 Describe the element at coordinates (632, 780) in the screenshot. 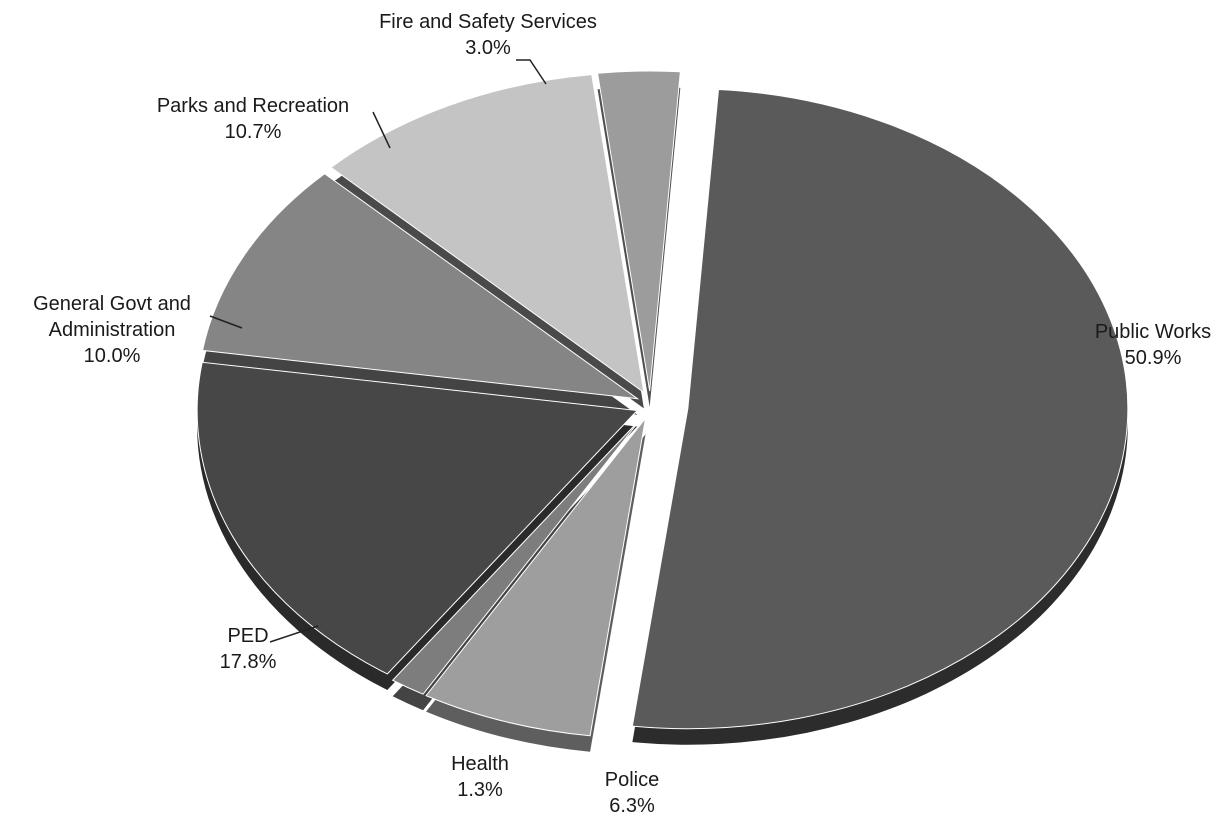

I see `slice-name: Police` at that location.